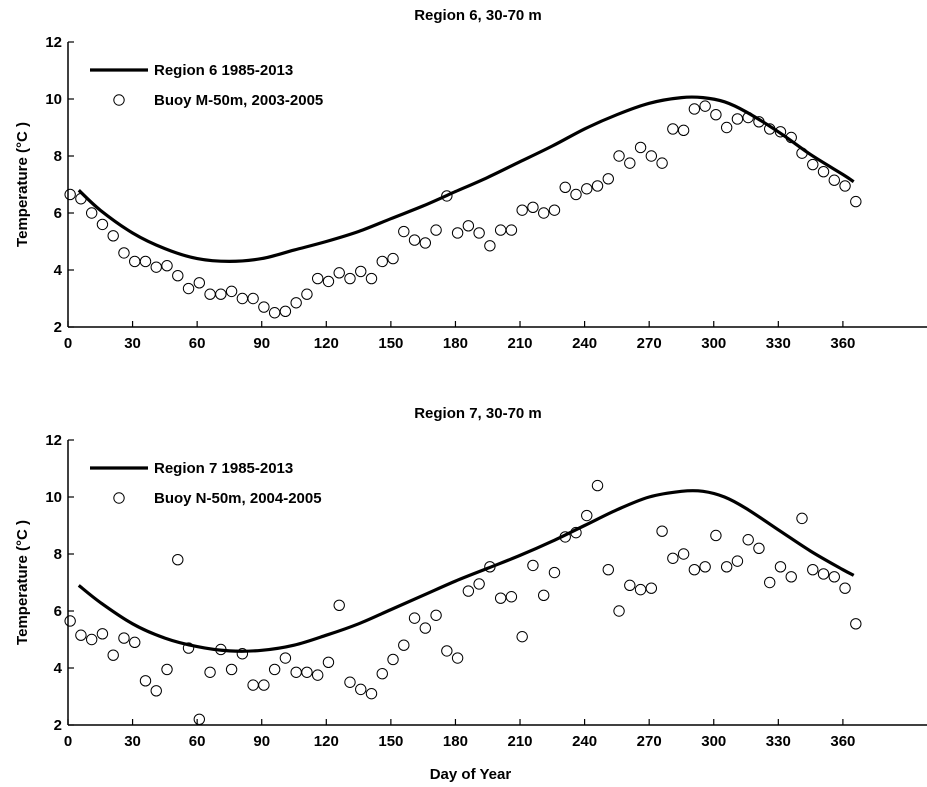 This screenshot has width=927, height=787. I want to click on y-tick-label: 12, so click(53, 42).